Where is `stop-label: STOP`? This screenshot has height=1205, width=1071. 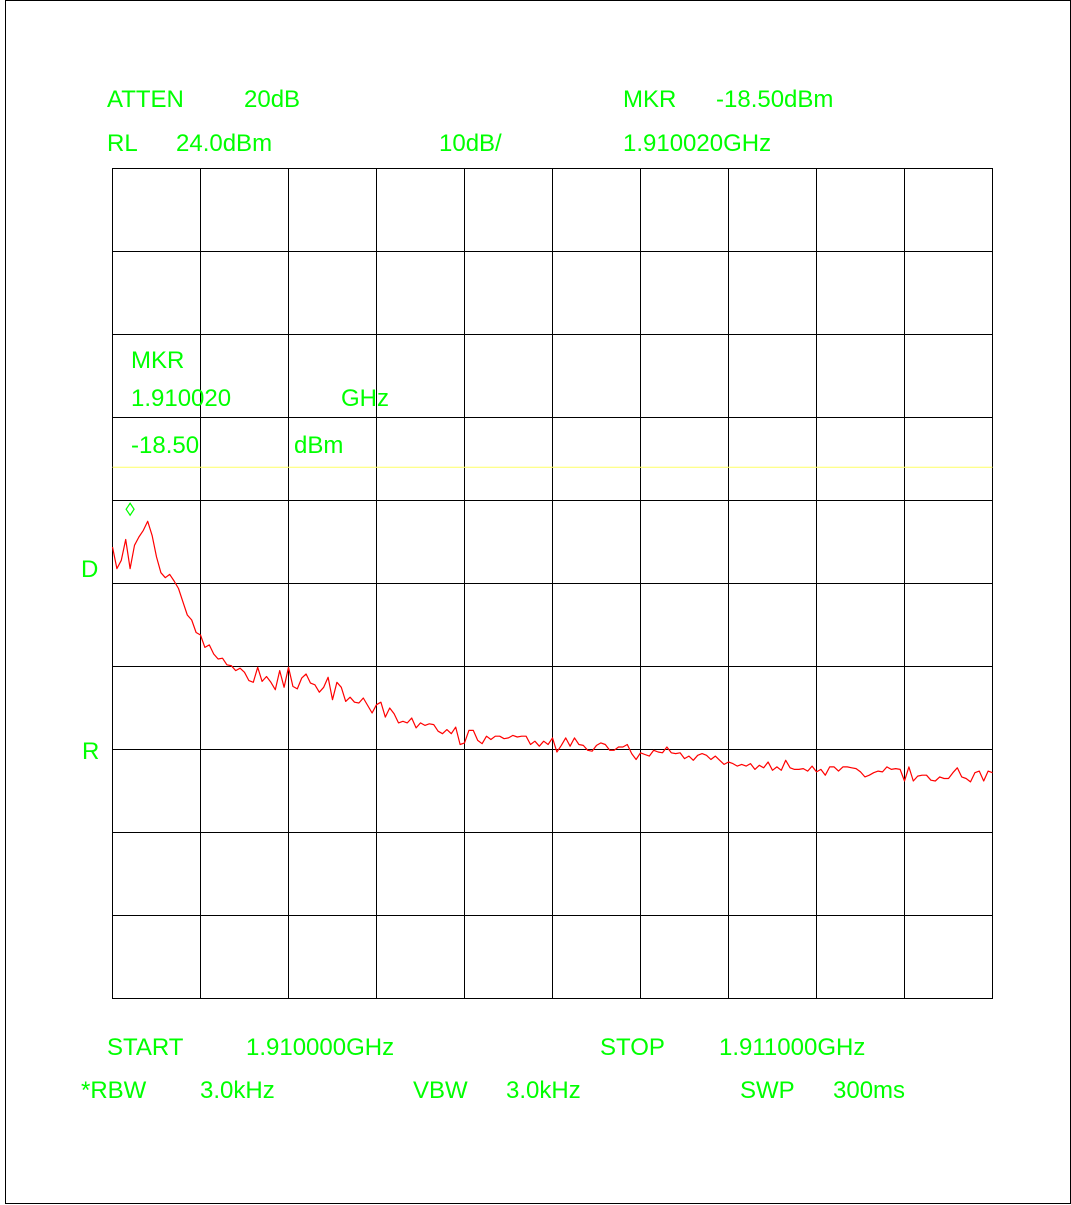
stop-label: STOP is located at coordinates (632, 1047).